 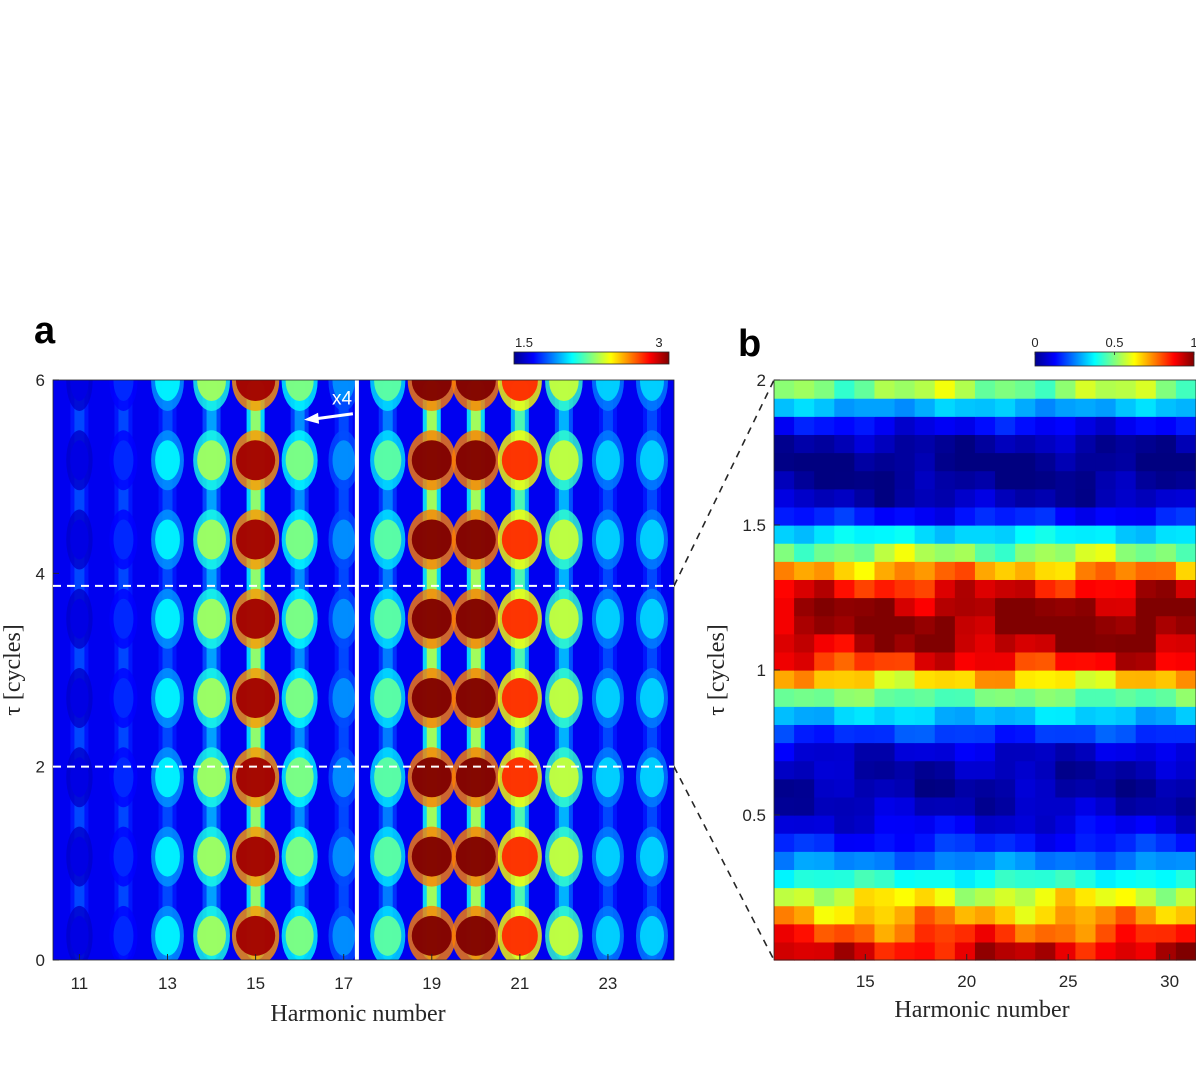 I want to click on colorbar-b-tick-label: 1, so click(x=1193, y=342).